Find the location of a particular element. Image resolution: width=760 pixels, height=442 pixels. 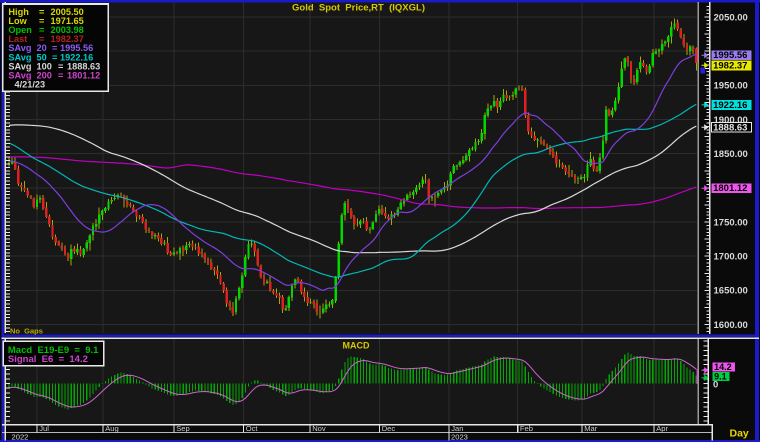

svg-text: 1900.00 is located at coordinates (731, 120).